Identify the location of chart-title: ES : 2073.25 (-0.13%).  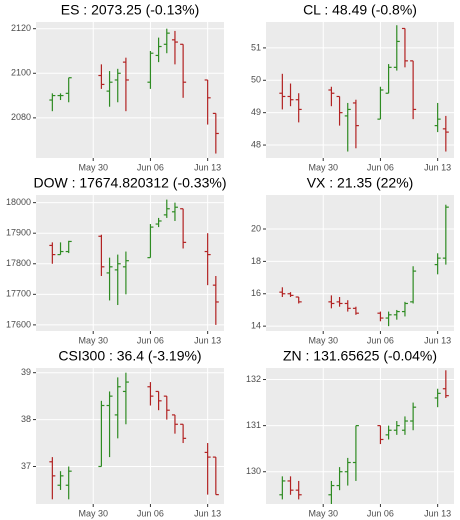
(130, 10).